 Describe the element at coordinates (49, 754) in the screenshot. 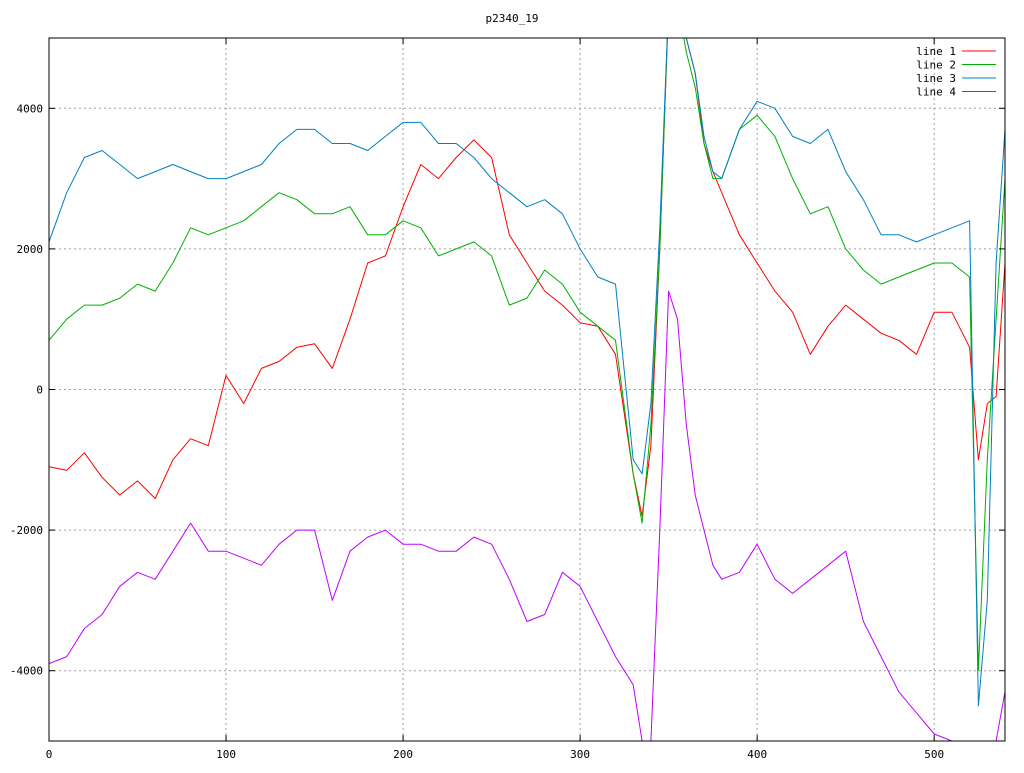

I see `x-tick-label: 0` at that location.